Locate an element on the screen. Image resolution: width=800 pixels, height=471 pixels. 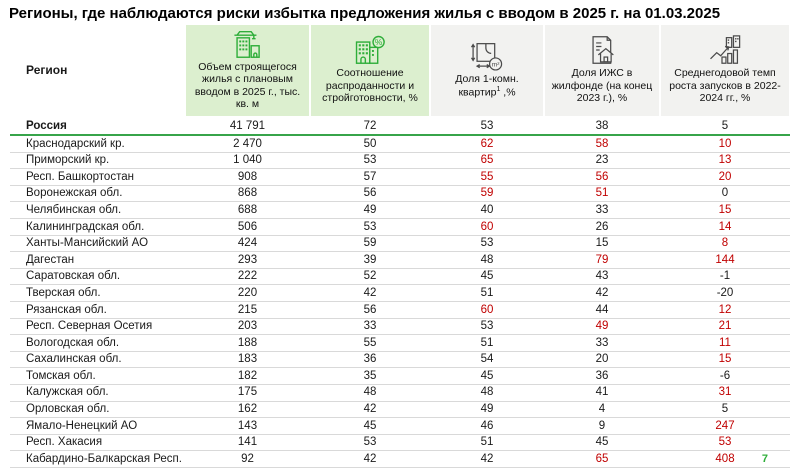
region-cell: Респ. Башкортостан is located at coordinates (97, 177).